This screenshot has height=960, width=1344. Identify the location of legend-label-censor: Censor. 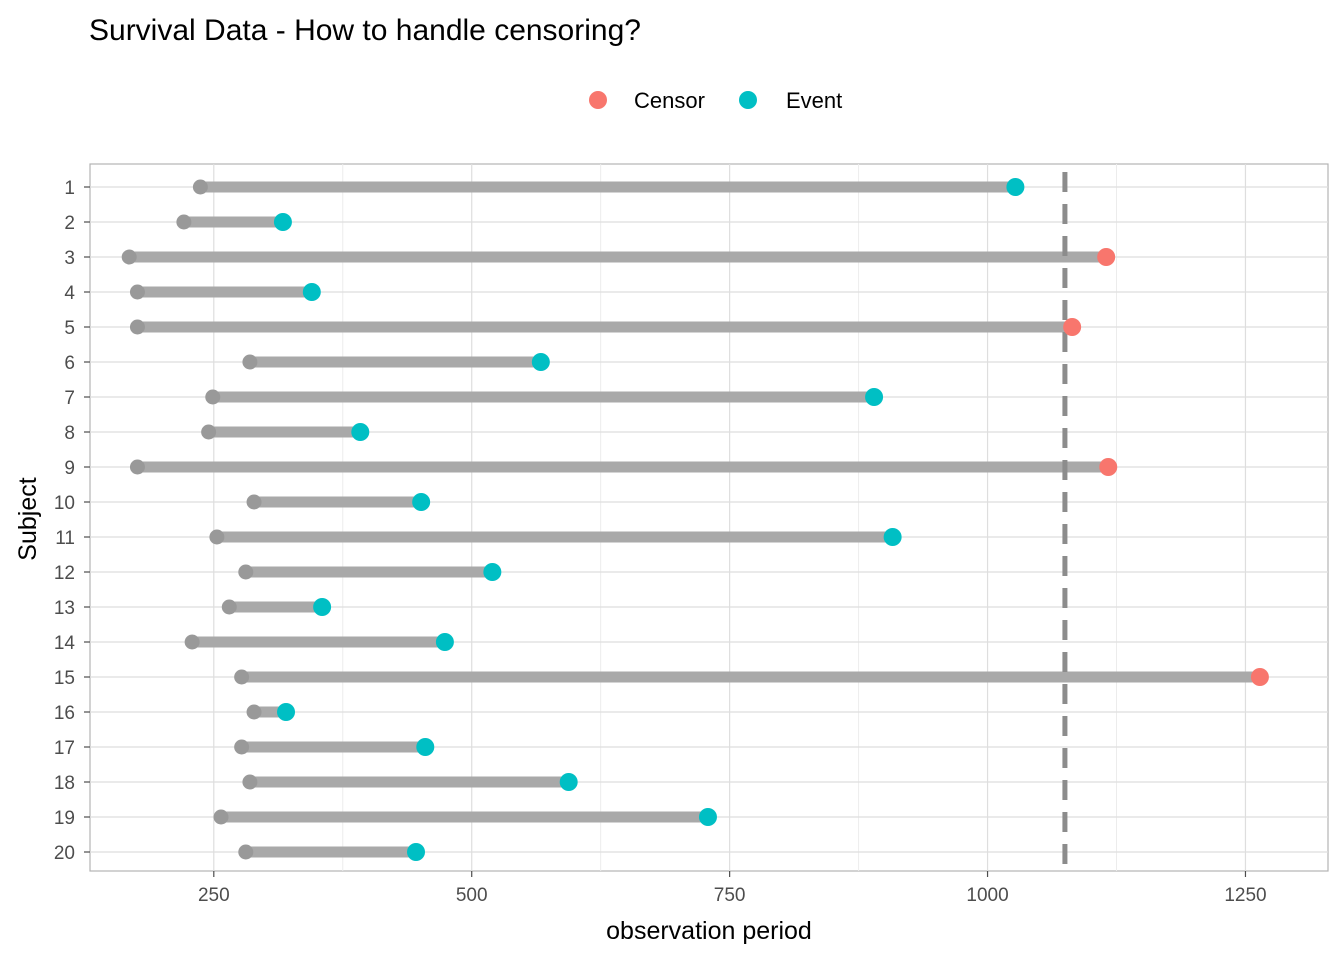
(669, 100).